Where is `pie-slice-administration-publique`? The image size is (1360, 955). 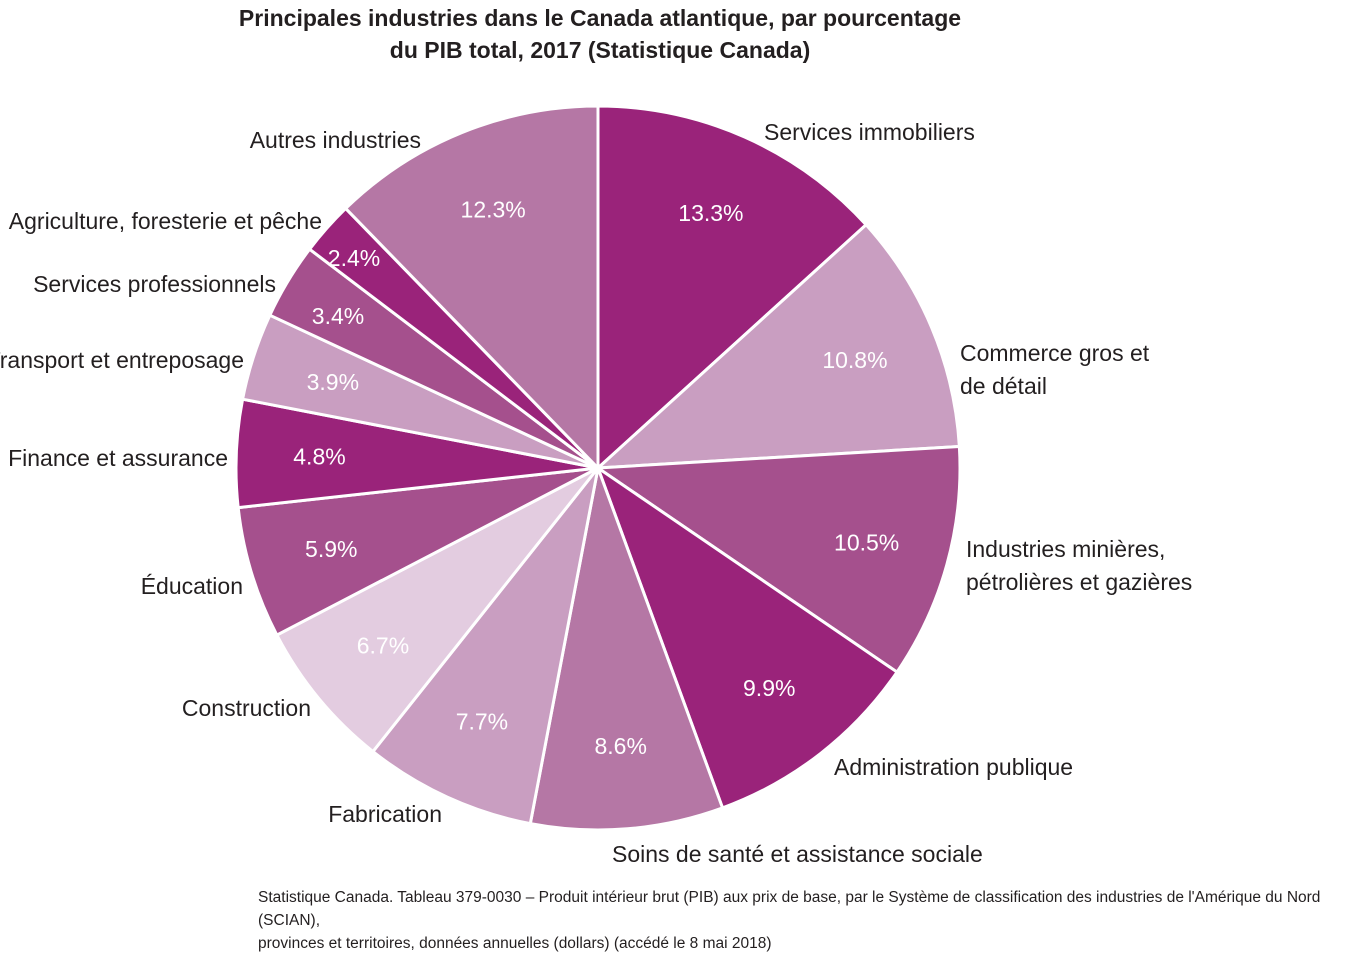 pie-slice-administration-publique is located at coordinates (747, 638).